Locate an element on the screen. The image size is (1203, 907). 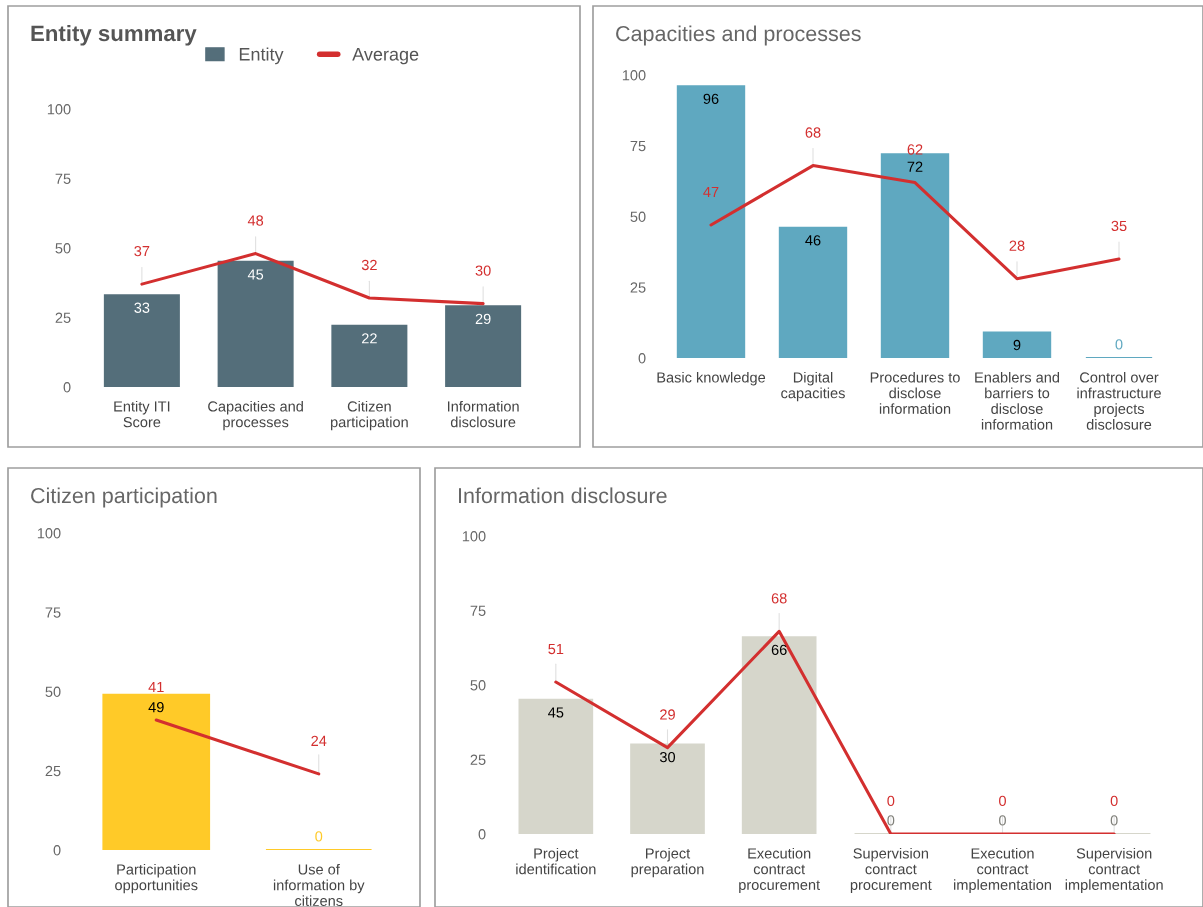
x-tick-label: Execution contract procurement is located at coordinates (779, 870).